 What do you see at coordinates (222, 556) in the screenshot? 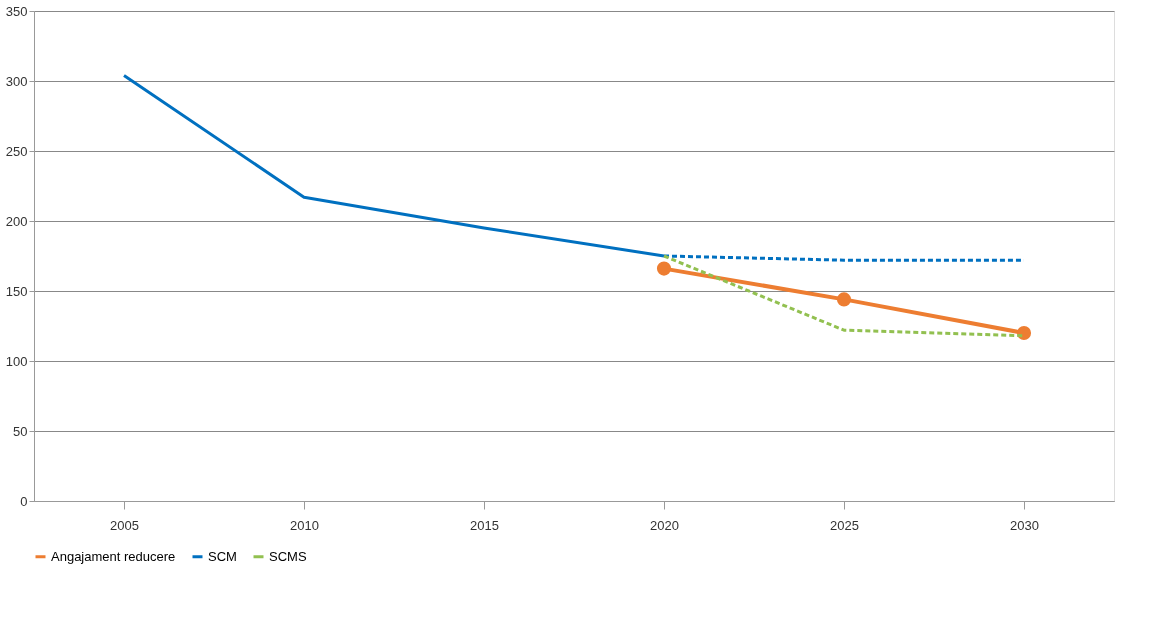
I see `legend-label: SCM` at bounding box center [222, 556].